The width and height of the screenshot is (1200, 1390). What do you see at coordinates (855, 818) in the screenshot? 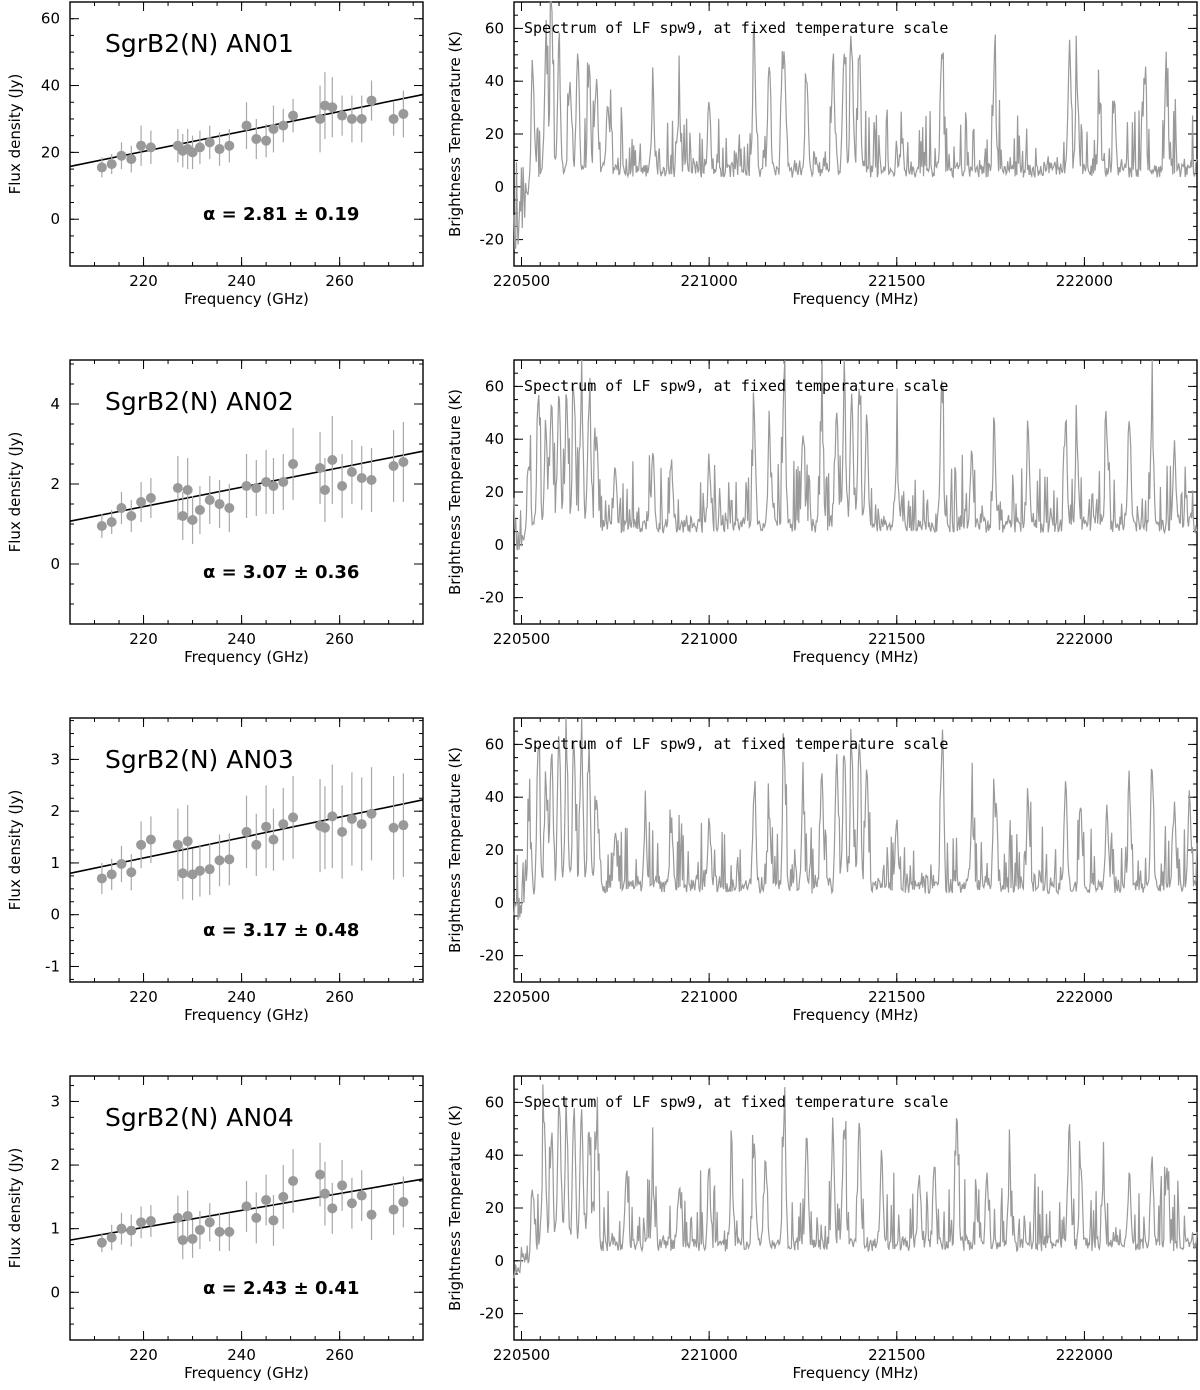
I see `spectrum-line` at bounding box center [855, 818].